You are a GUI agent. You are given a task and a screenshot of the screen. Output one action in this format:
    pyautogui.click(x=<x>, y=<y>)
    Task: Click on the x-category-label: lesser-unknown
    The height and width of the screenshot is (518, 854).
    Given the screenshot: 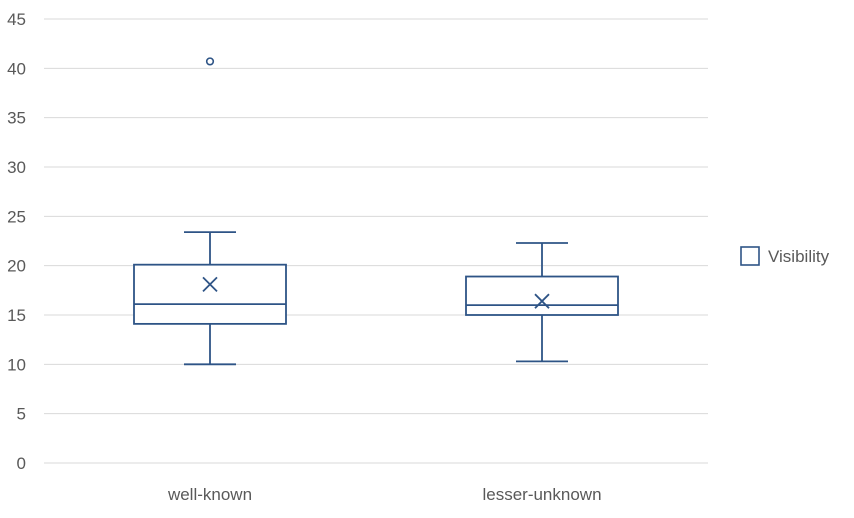 What is the action you would take?
    pyautogui.click(x=541, y=494)
    